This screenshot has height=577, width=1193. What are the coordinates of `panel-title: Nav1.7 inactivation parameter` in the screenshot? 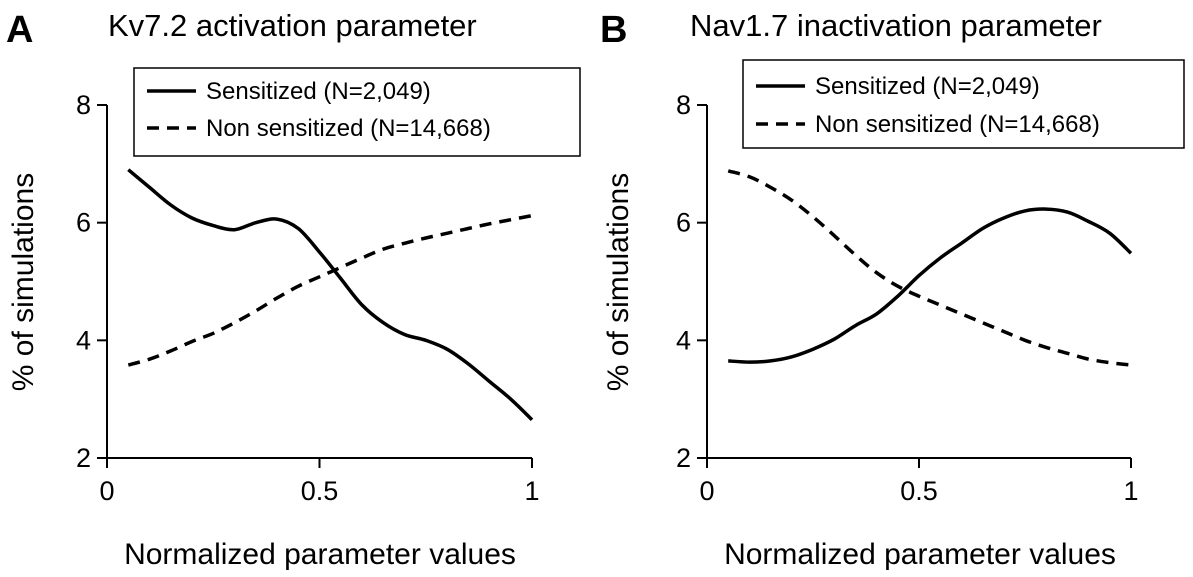 It's located at (896, 25).